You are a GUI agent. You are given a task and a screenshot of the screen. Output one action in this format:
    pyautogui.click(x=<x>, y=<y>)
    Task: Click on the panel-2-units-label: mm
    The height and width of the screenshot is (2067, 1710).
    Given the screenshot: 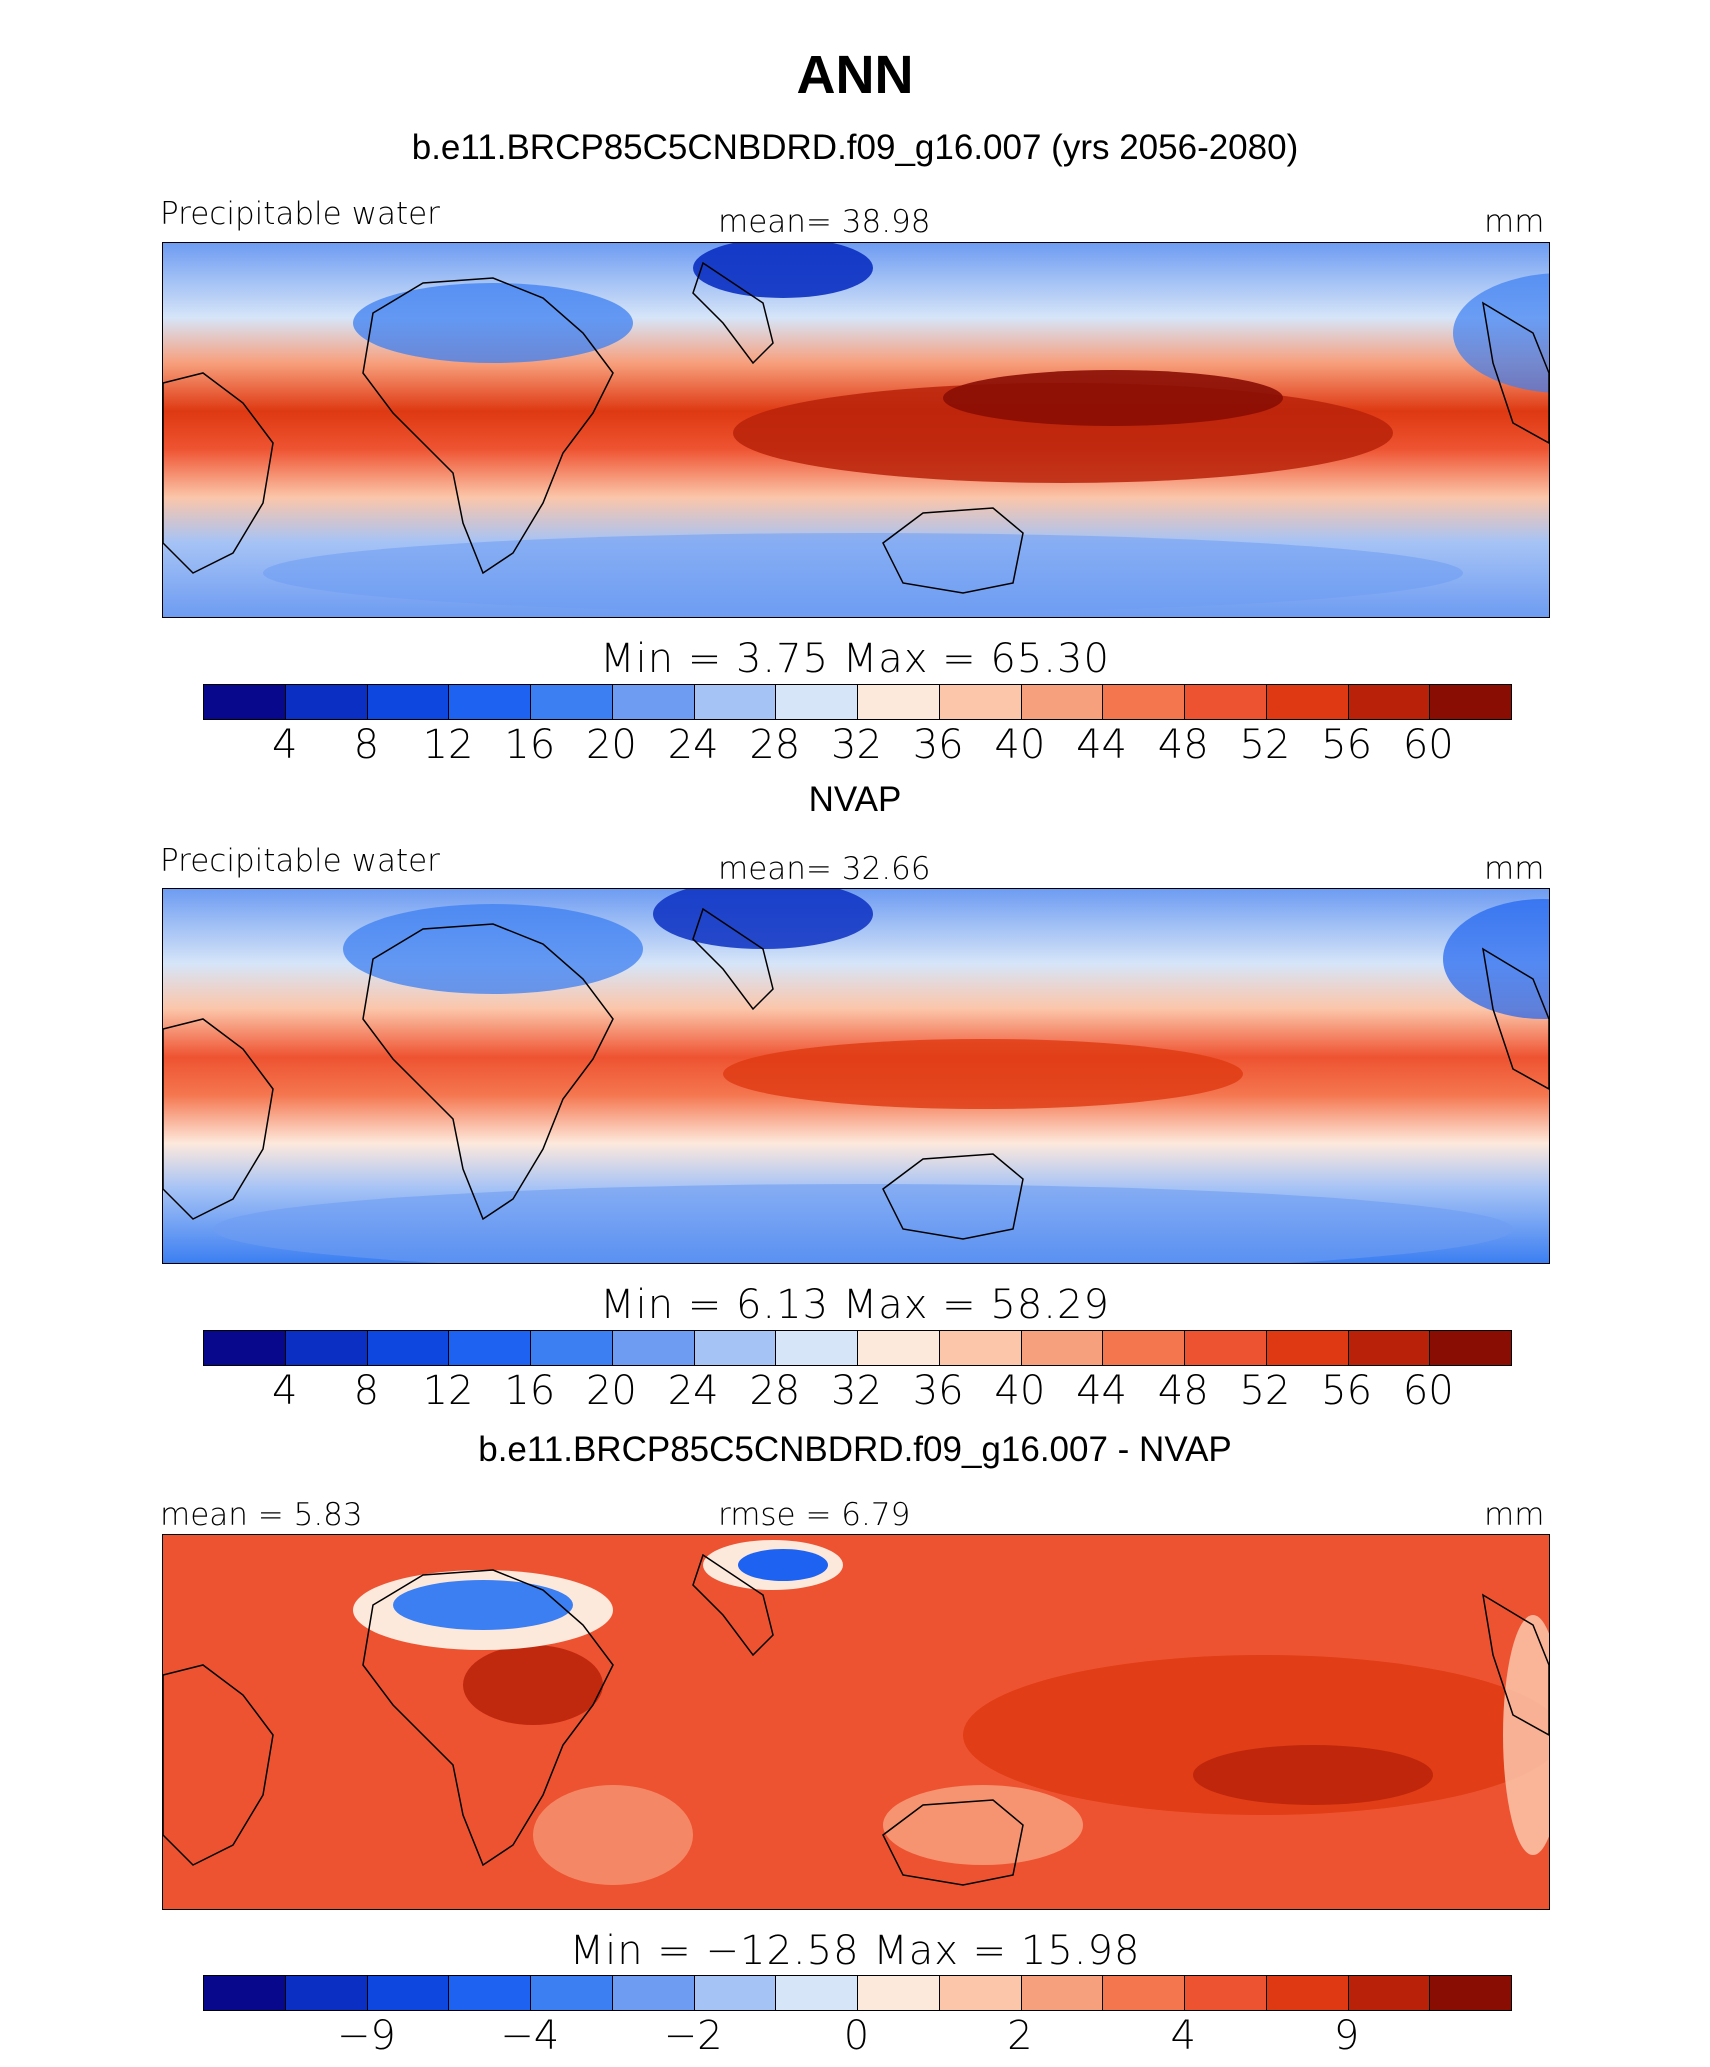 What is the action you would take?
    pyautogui.click(x=1514, y=869)
    